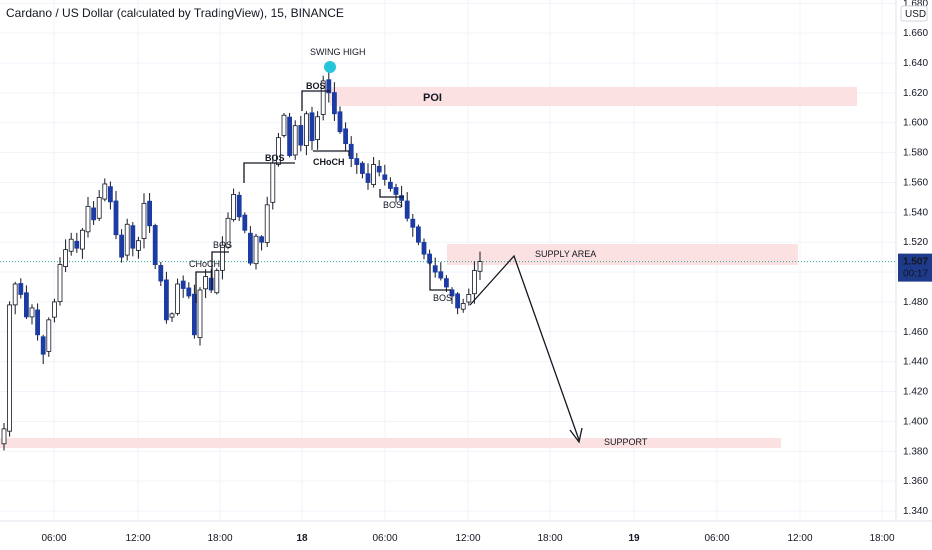 The height and width of the screenshot is (550, 932). What do you see at coordinates (915, 451) in the screenshot?
I see `y-tick-label: 1.380` at bounding box center [915, 451].